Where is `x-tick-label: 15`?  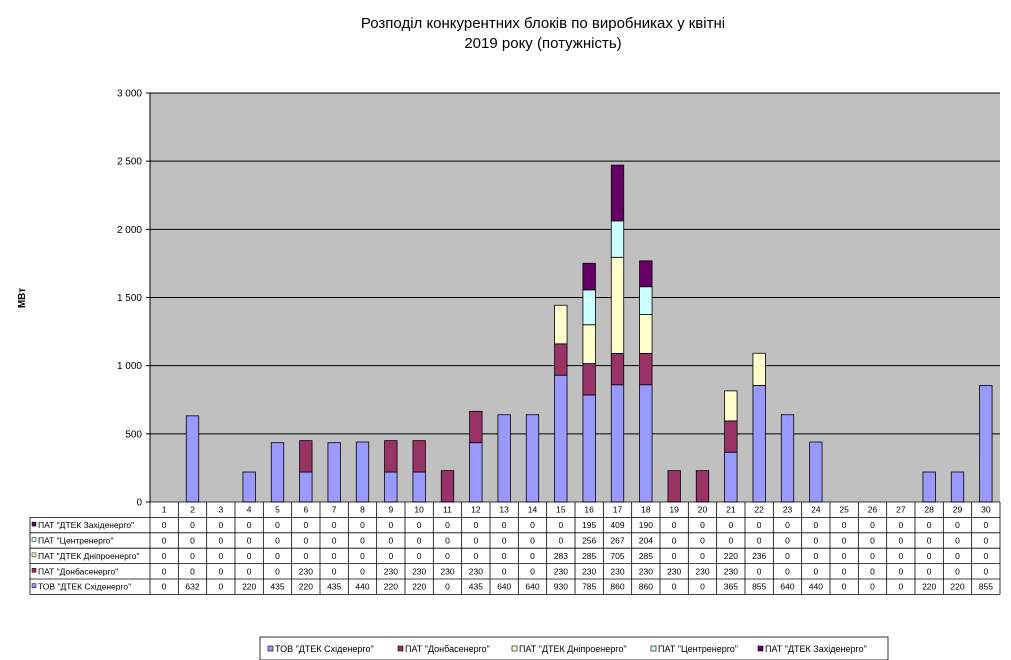
x-tick-label: 15 is located at coordinates (561, 510).